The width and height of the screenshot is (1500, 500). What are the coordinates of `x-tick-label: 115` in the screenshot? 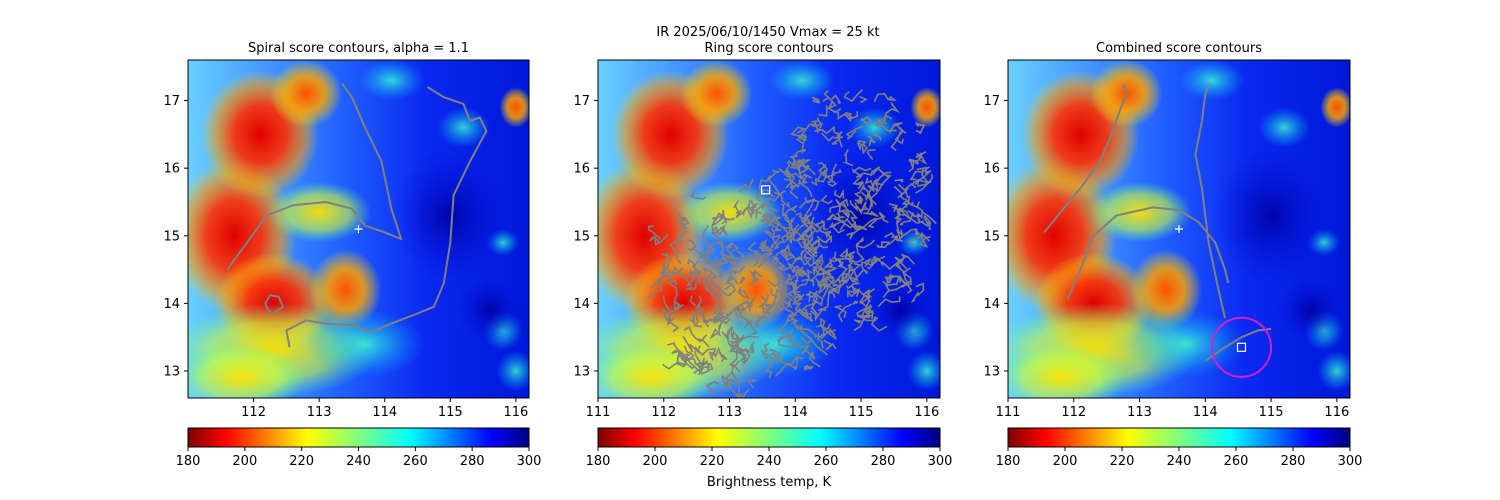 It's located at (861, 412).